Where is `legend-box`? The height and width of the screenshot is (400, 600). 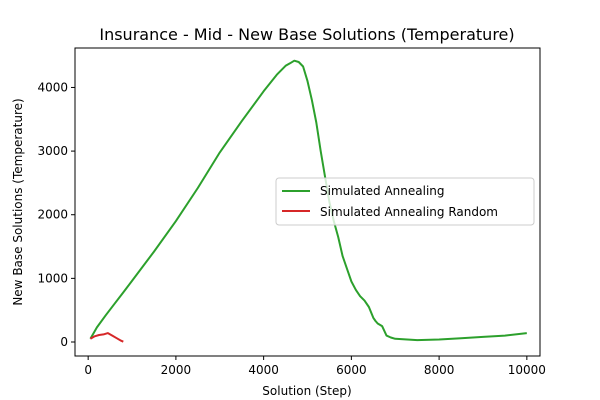
legend-box is located at coordinates (405, 201).